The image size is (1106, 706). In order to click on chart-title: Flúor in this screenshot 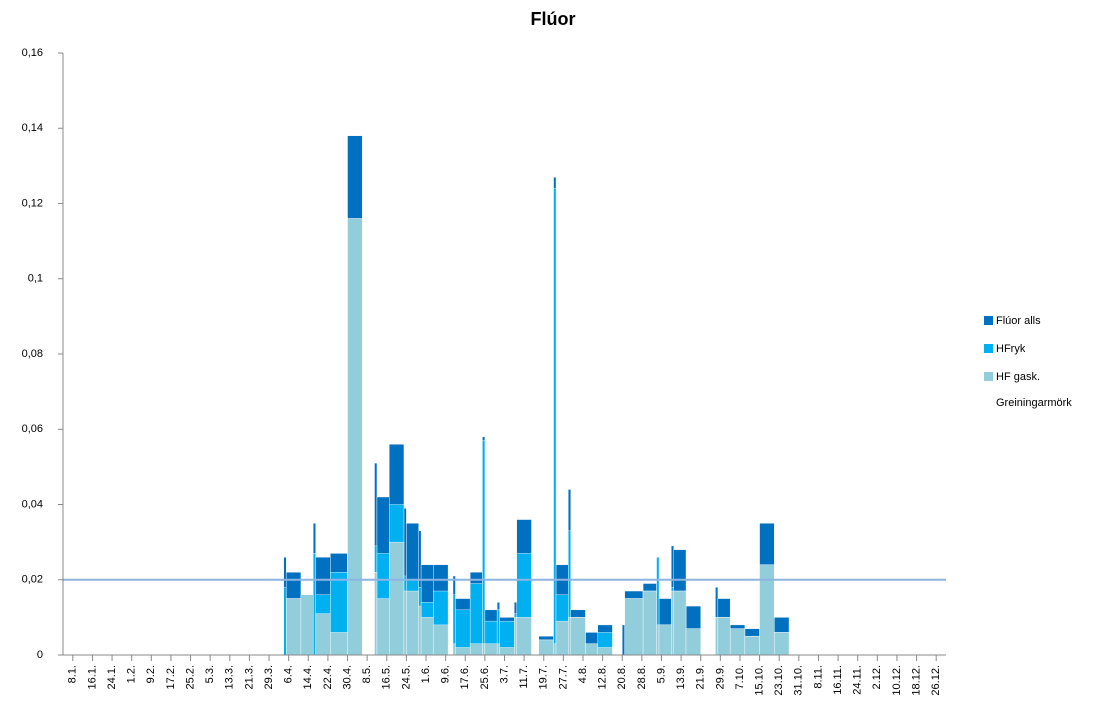, I will do `click(553, 19)`.